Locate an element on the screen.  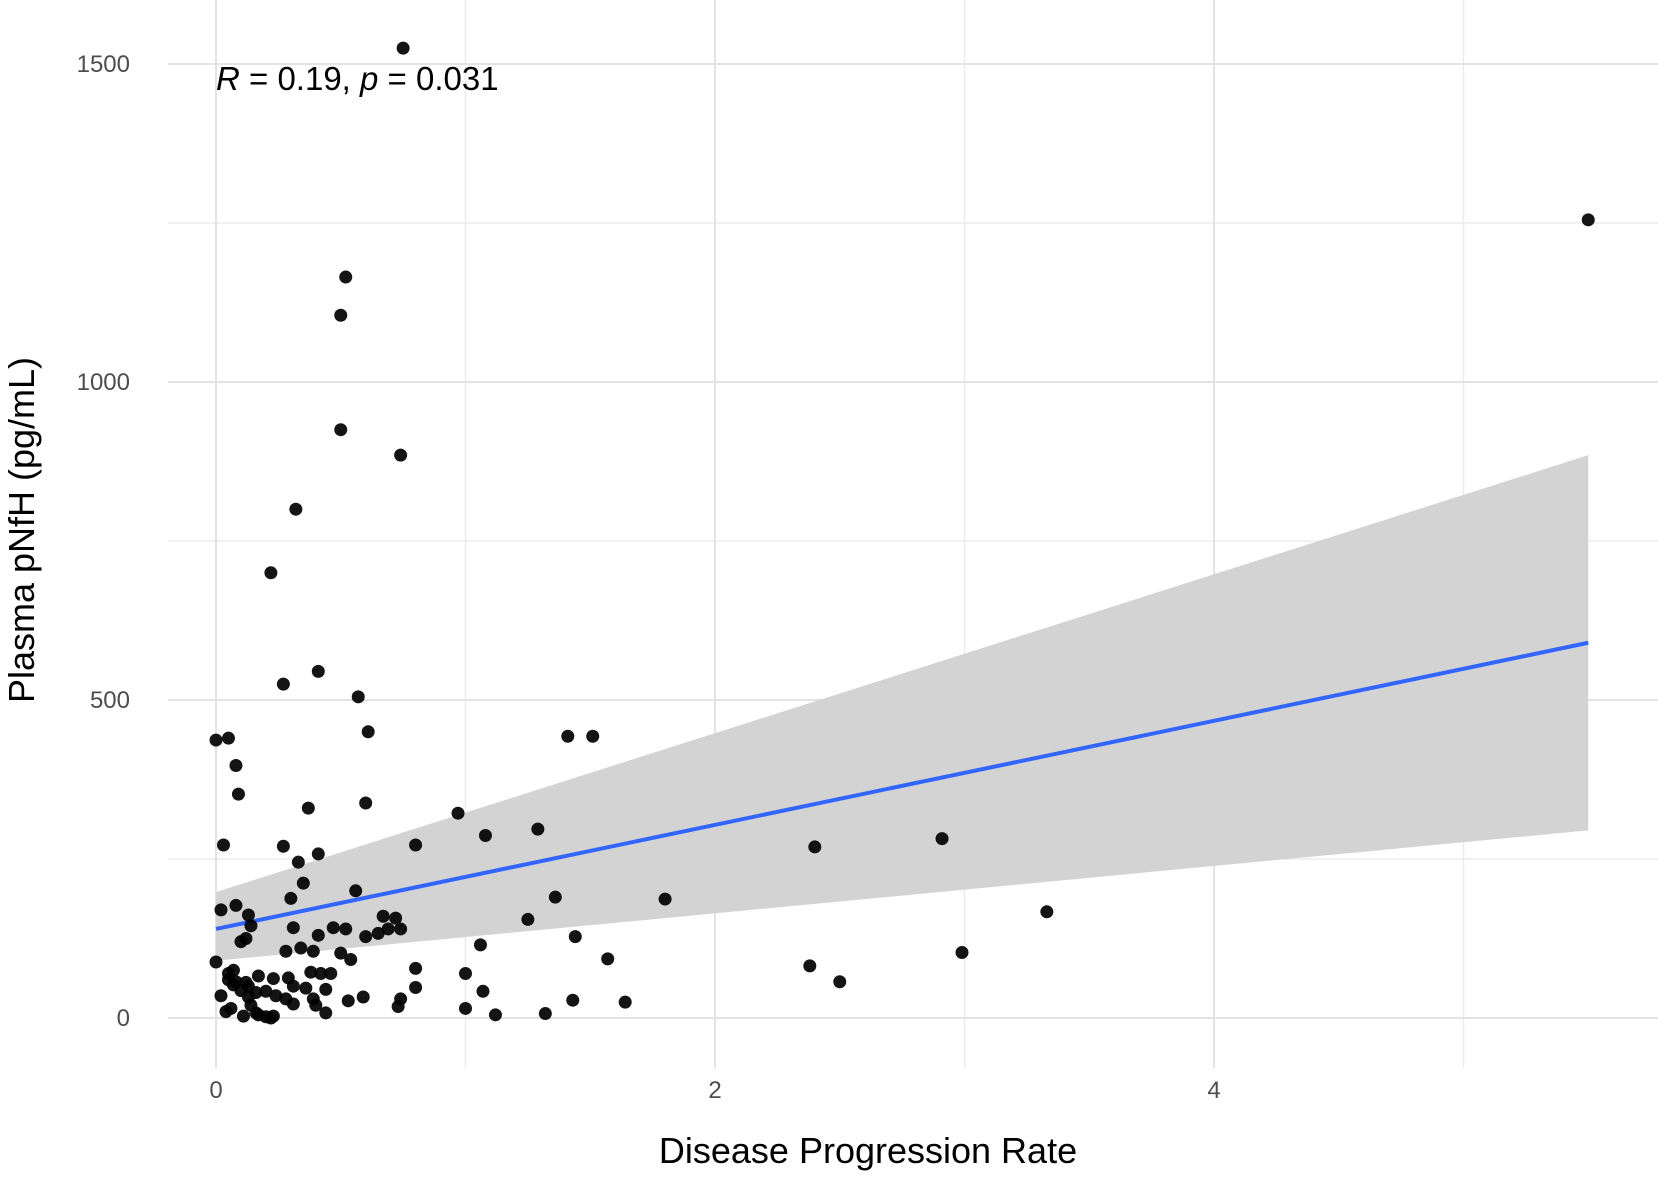
y-axis-title: Plasma pNfH (pg/mL) is located at coordinates (21, 530).